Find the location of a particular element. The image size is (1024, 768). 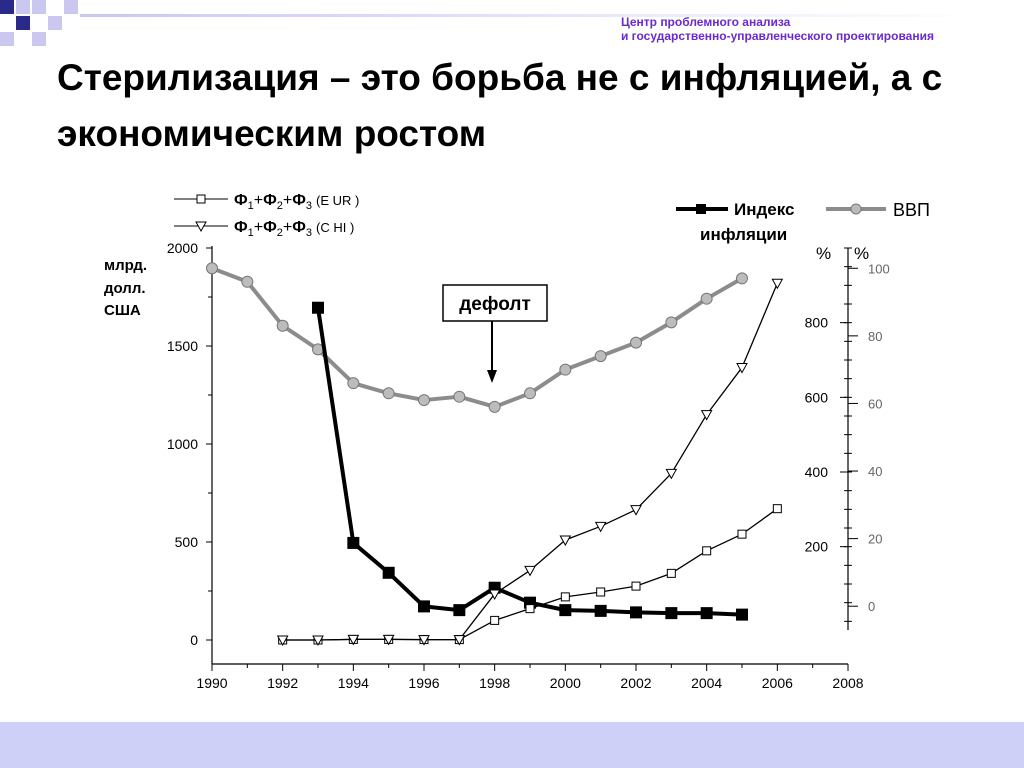

svg-text:Ф1+Ф2+Ф3(E UR ): Ф1+Ф2+Ф3 (E UR ) is located at coordinates (296, 202).